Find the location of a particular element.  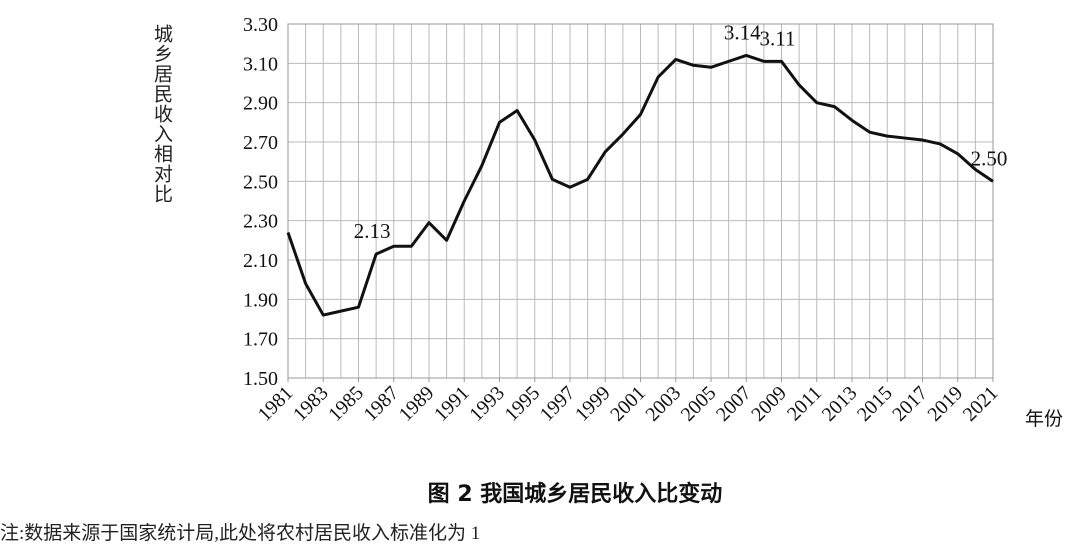

x-tick-label: 2005 is located at coordinates (699, 404).